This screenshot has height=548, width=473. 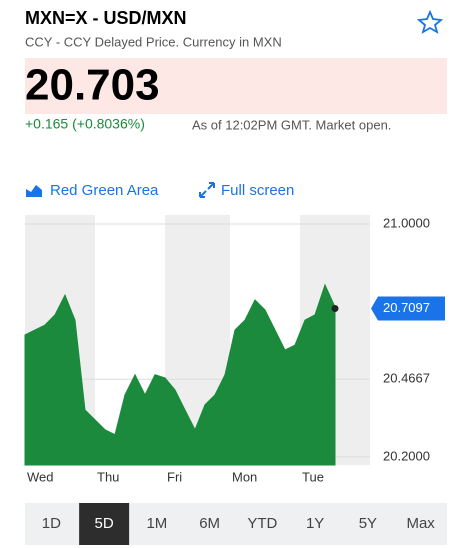 What do you see at coordinates (156, 523) in the screenshot?
I see `range-button: 1M` at bounding box center [156, 523].